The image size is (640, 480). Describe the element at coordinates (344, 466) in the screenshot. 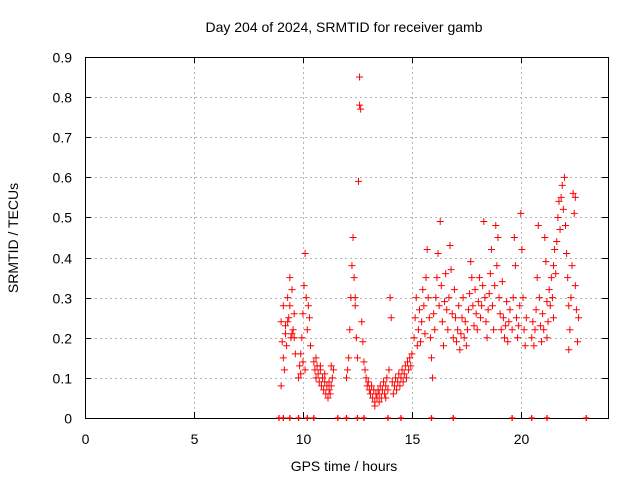

I see `x-axis-title: GPS time / hours` at that location.